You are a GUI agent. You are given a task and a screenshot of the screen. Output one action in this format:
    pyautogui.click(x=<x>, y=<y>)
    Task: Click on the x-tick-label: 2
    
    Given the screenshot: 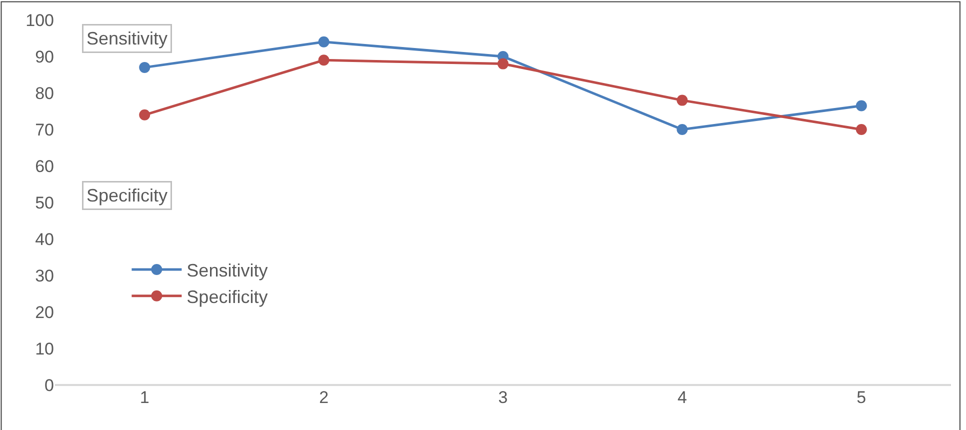 What is the action you would take?
    pyautogui.click(x=324, y=397)
    